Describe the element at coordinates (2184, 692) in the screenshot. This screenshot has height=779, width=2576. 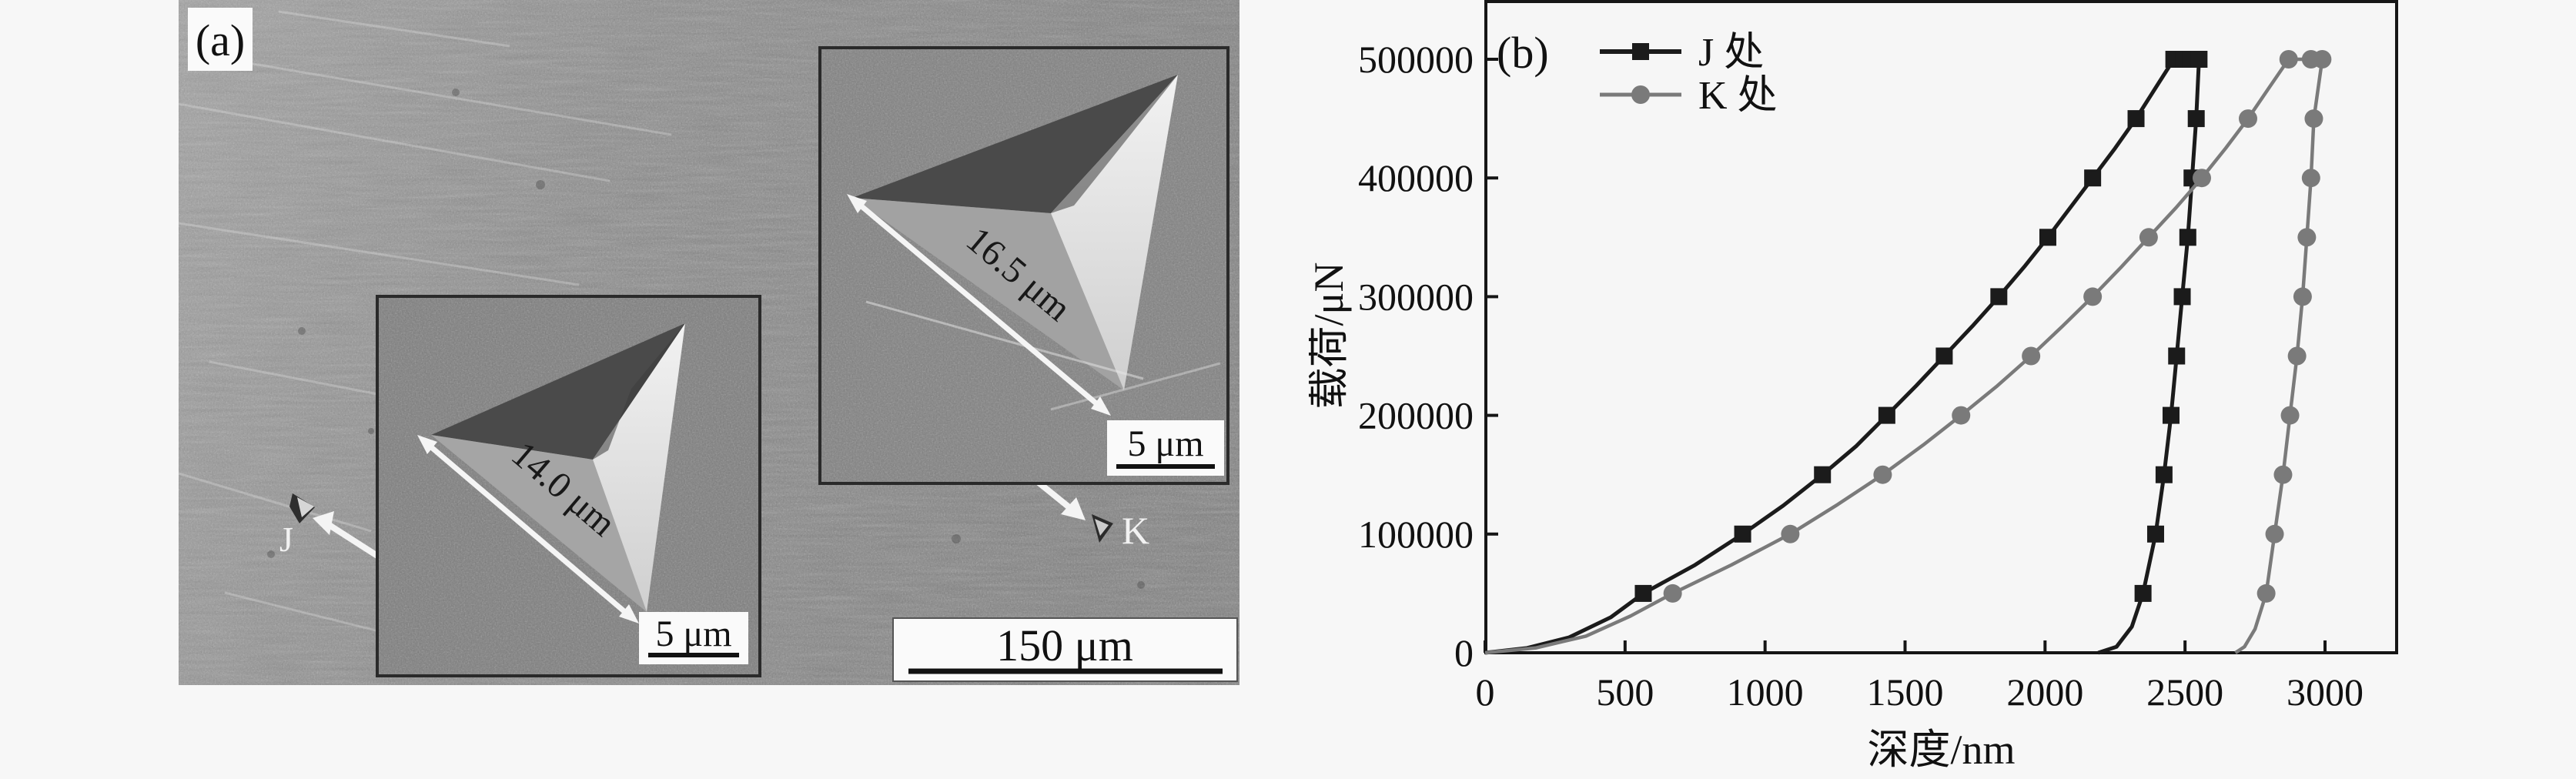
I see `x-tick-label: 2500` at that location.